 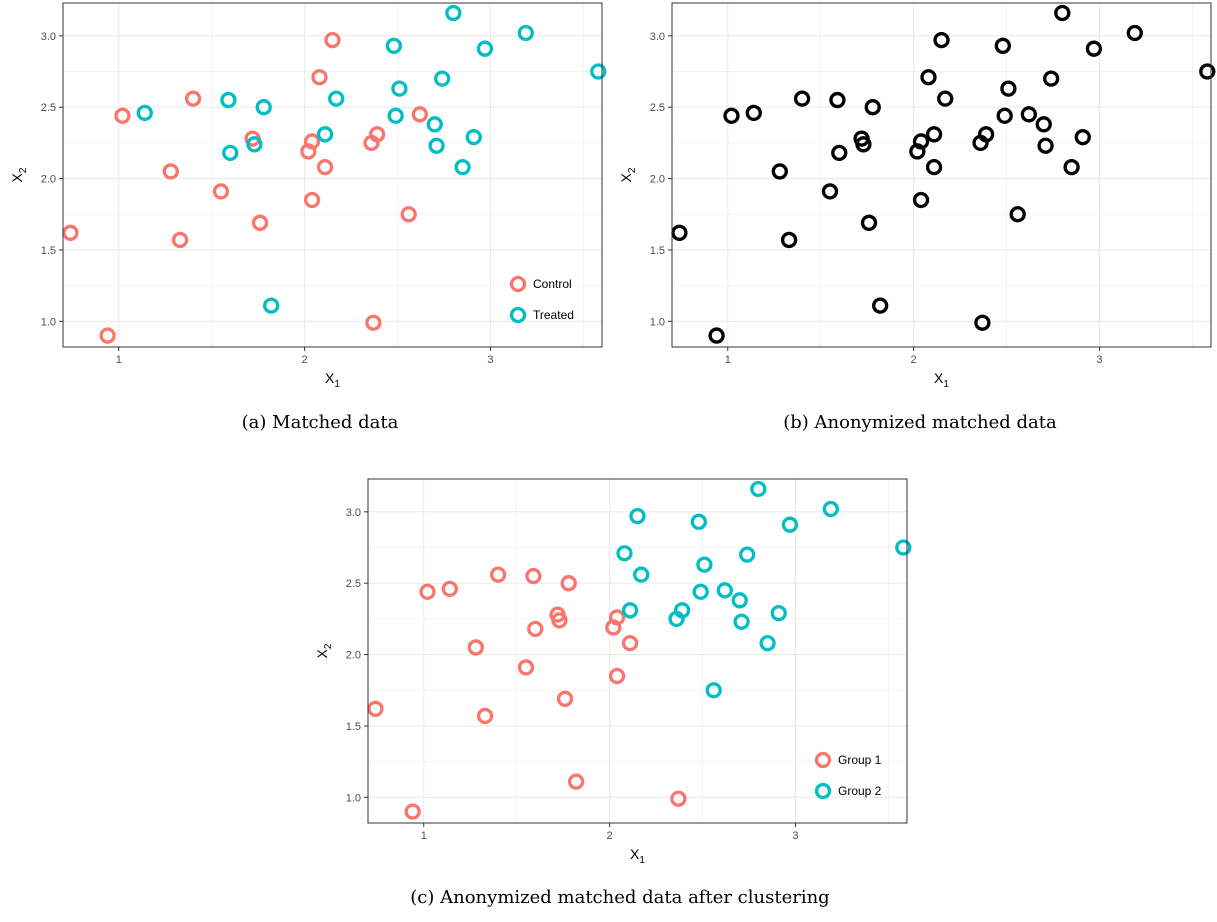 What do you see at coordinates (320, 422) in the screenshot?
I see `caption-a: (a) Matched data` at bounding box center [320, 422].